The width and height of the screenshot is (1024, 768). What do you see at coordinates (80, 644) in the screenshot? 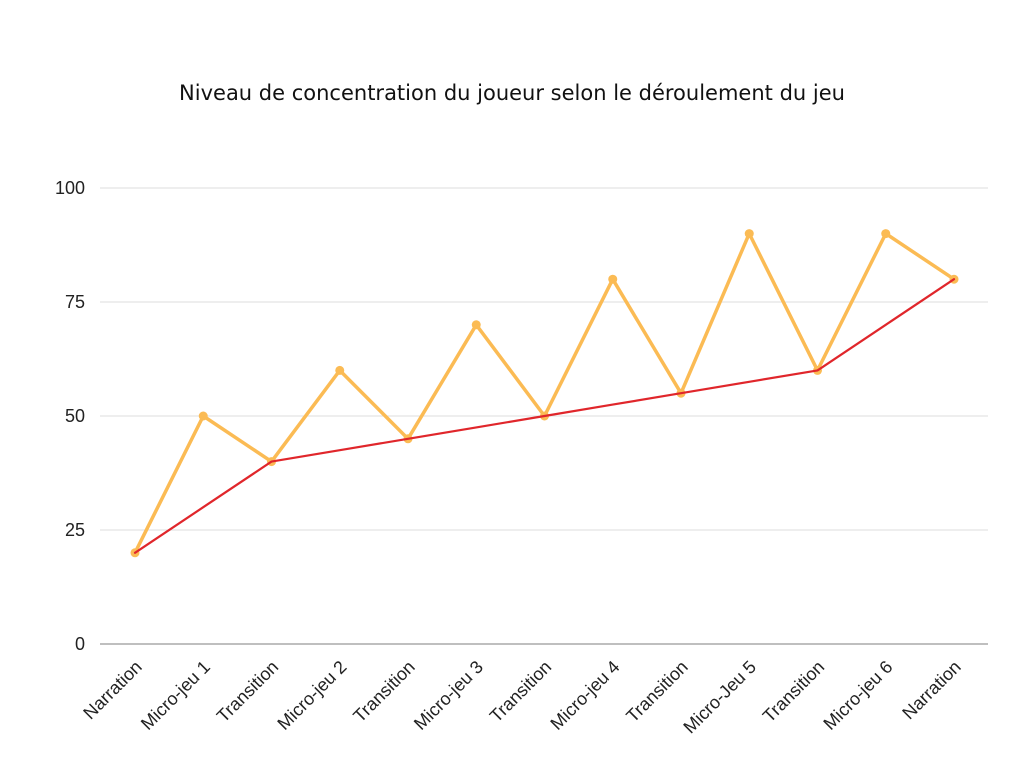
I see `y-tick-label: 0` at bounding box center [80, 644].